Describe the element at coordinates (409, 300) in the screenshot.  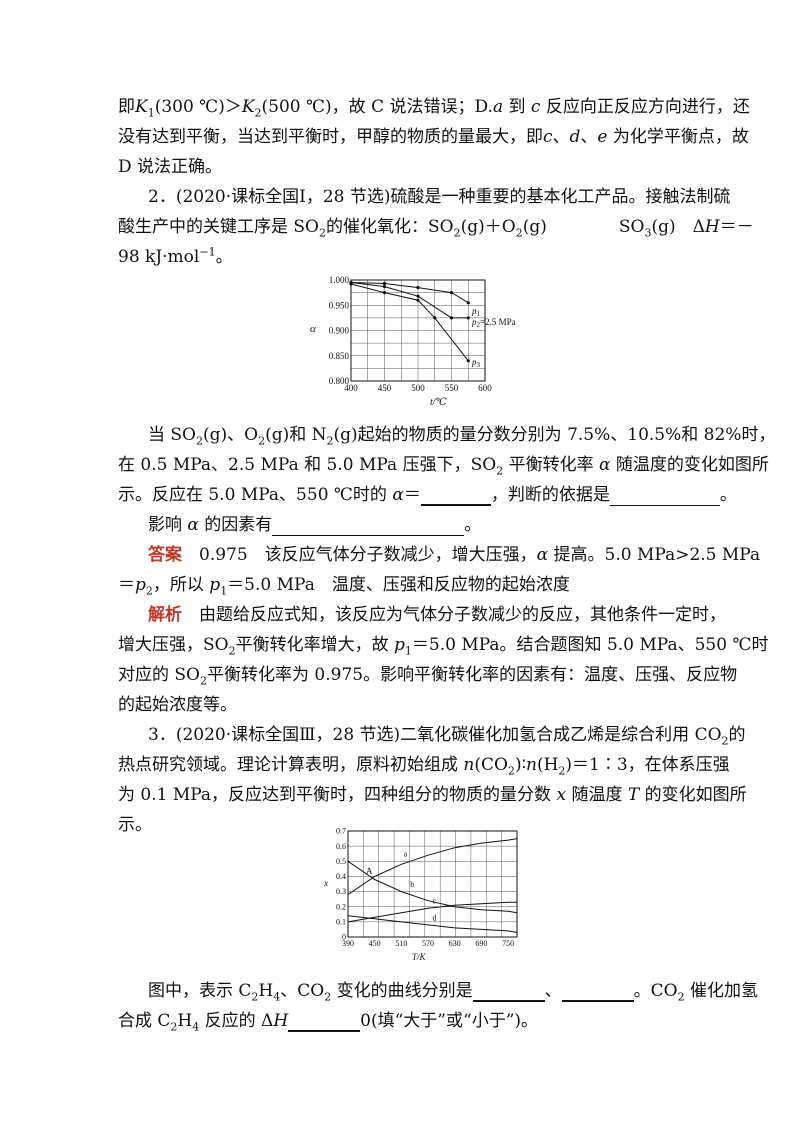
I see `series-line-p225mpa` at that location.